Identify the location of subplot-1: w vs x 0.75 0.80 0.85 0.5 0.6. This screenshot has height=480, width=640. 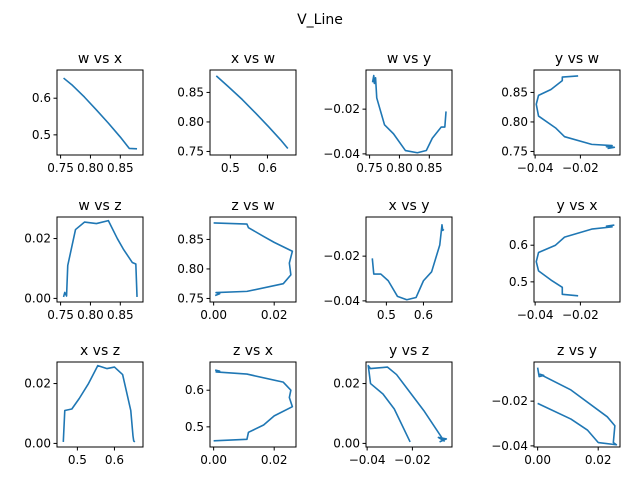
(88, 113).